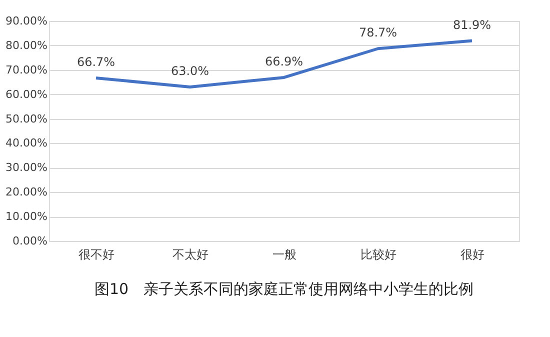  What do you see at coordinates (472, 25) in the screenshot?
I see `text: 81.9%` at bounding box center [472, 25].